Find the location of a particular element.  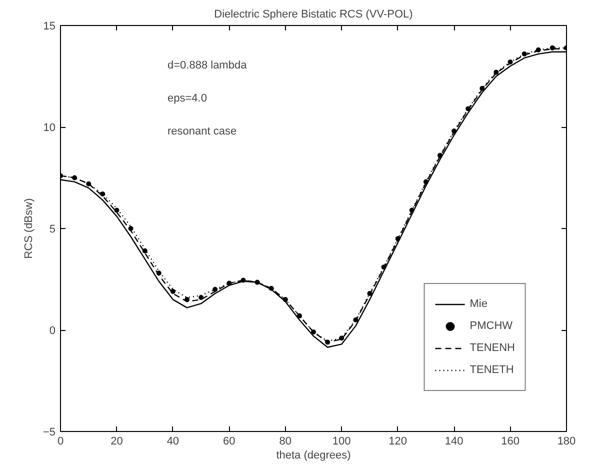

y-axis-title: RCS (dBsw) is located at coordinates (28, 228).